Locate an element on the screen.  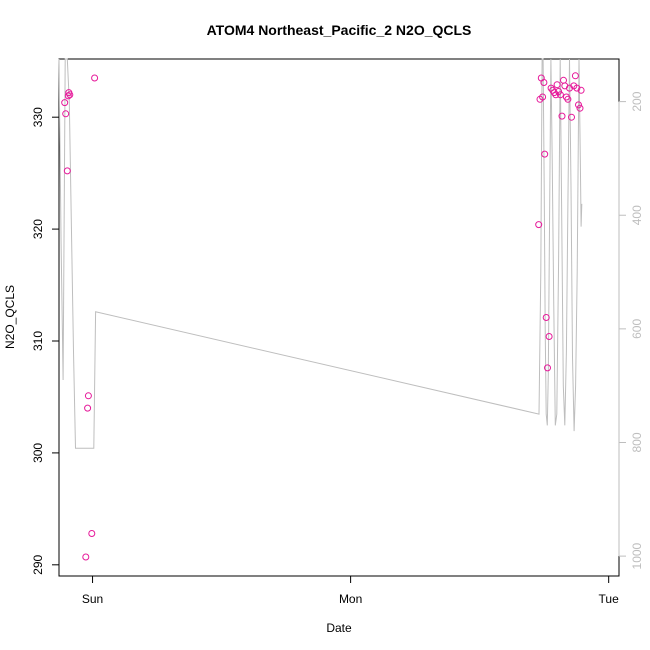
x-tick-label: Mon is located at coordinates (350, 599).